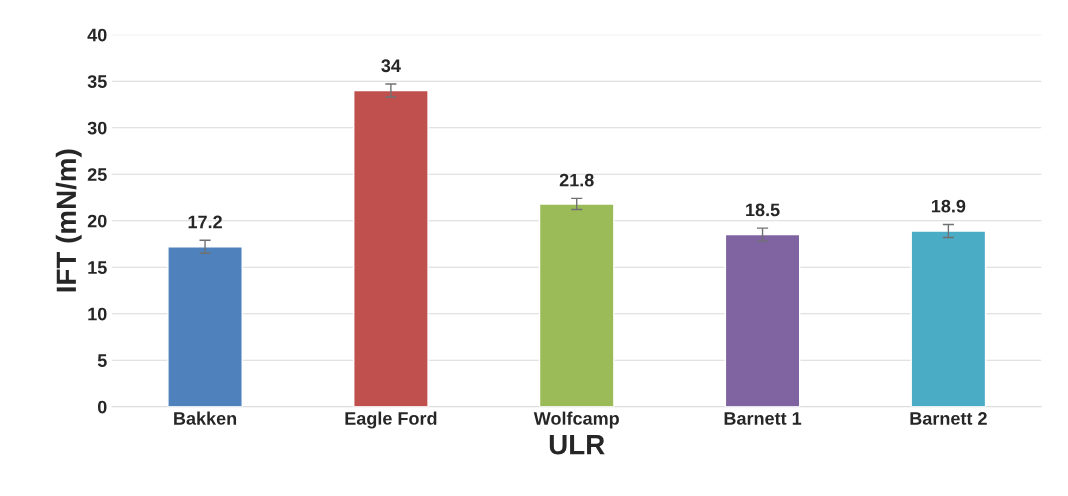 The image size is (1068, 496). Describe the element at coordinates (763, 418) in the screenshot. I see `x-tick-label: Barnett 1` at that location.